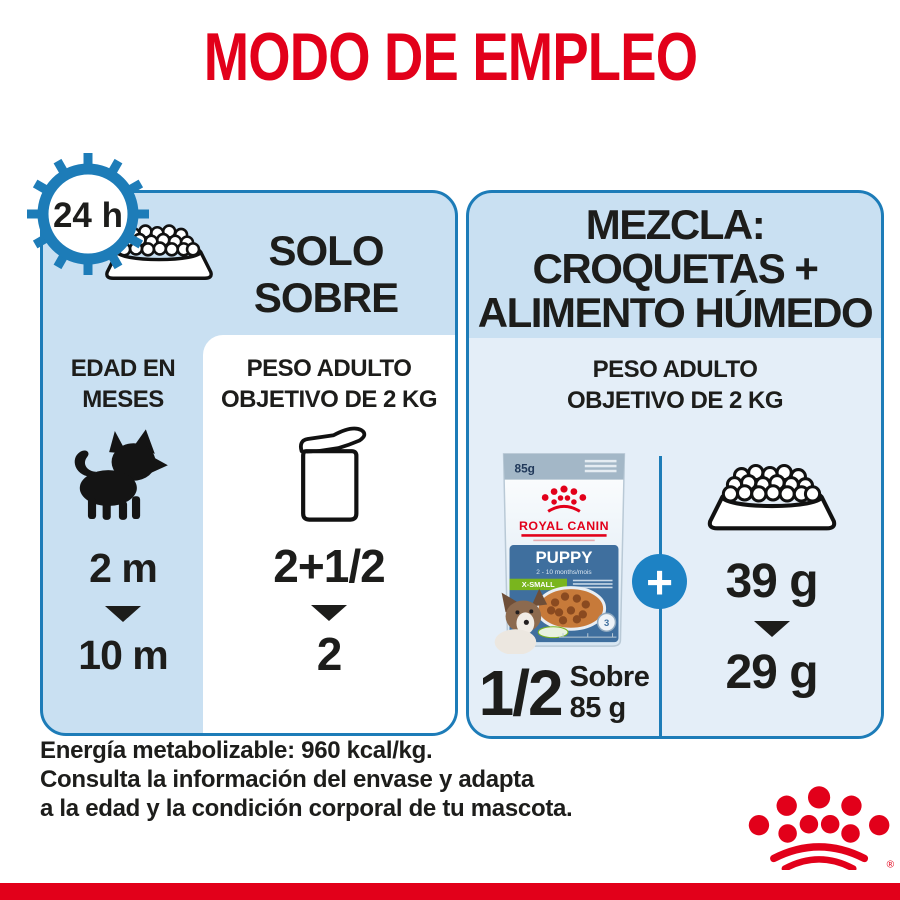 The width and height of the screenshot is (900, 900). Describe the element at coordinates (450, 891) in the screenshot. I see `footer-red-bar` at that location.